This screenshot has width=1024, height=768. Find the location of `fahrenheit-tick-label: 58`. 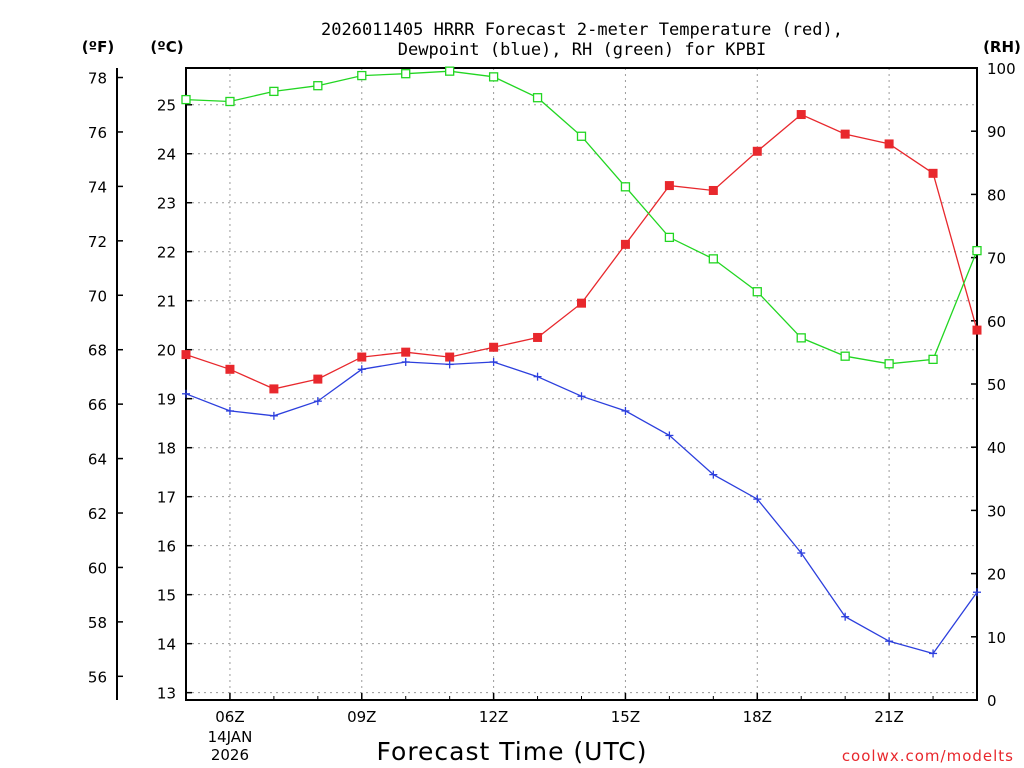

fahrenheit-tick-label: 58 is located at coordinates (97, 623).